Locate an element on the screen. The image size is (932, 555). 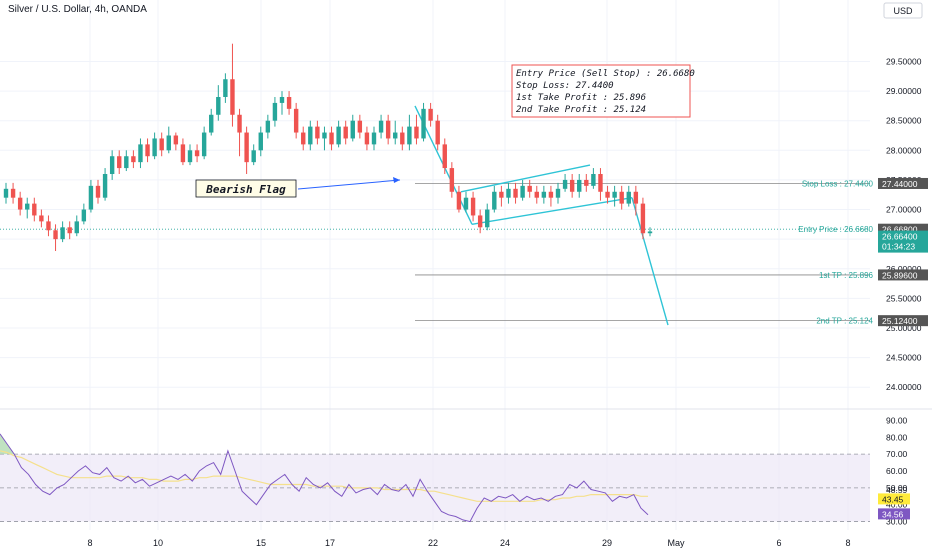
rsi-ma-tag-bg is located at coordinates (894, 499).